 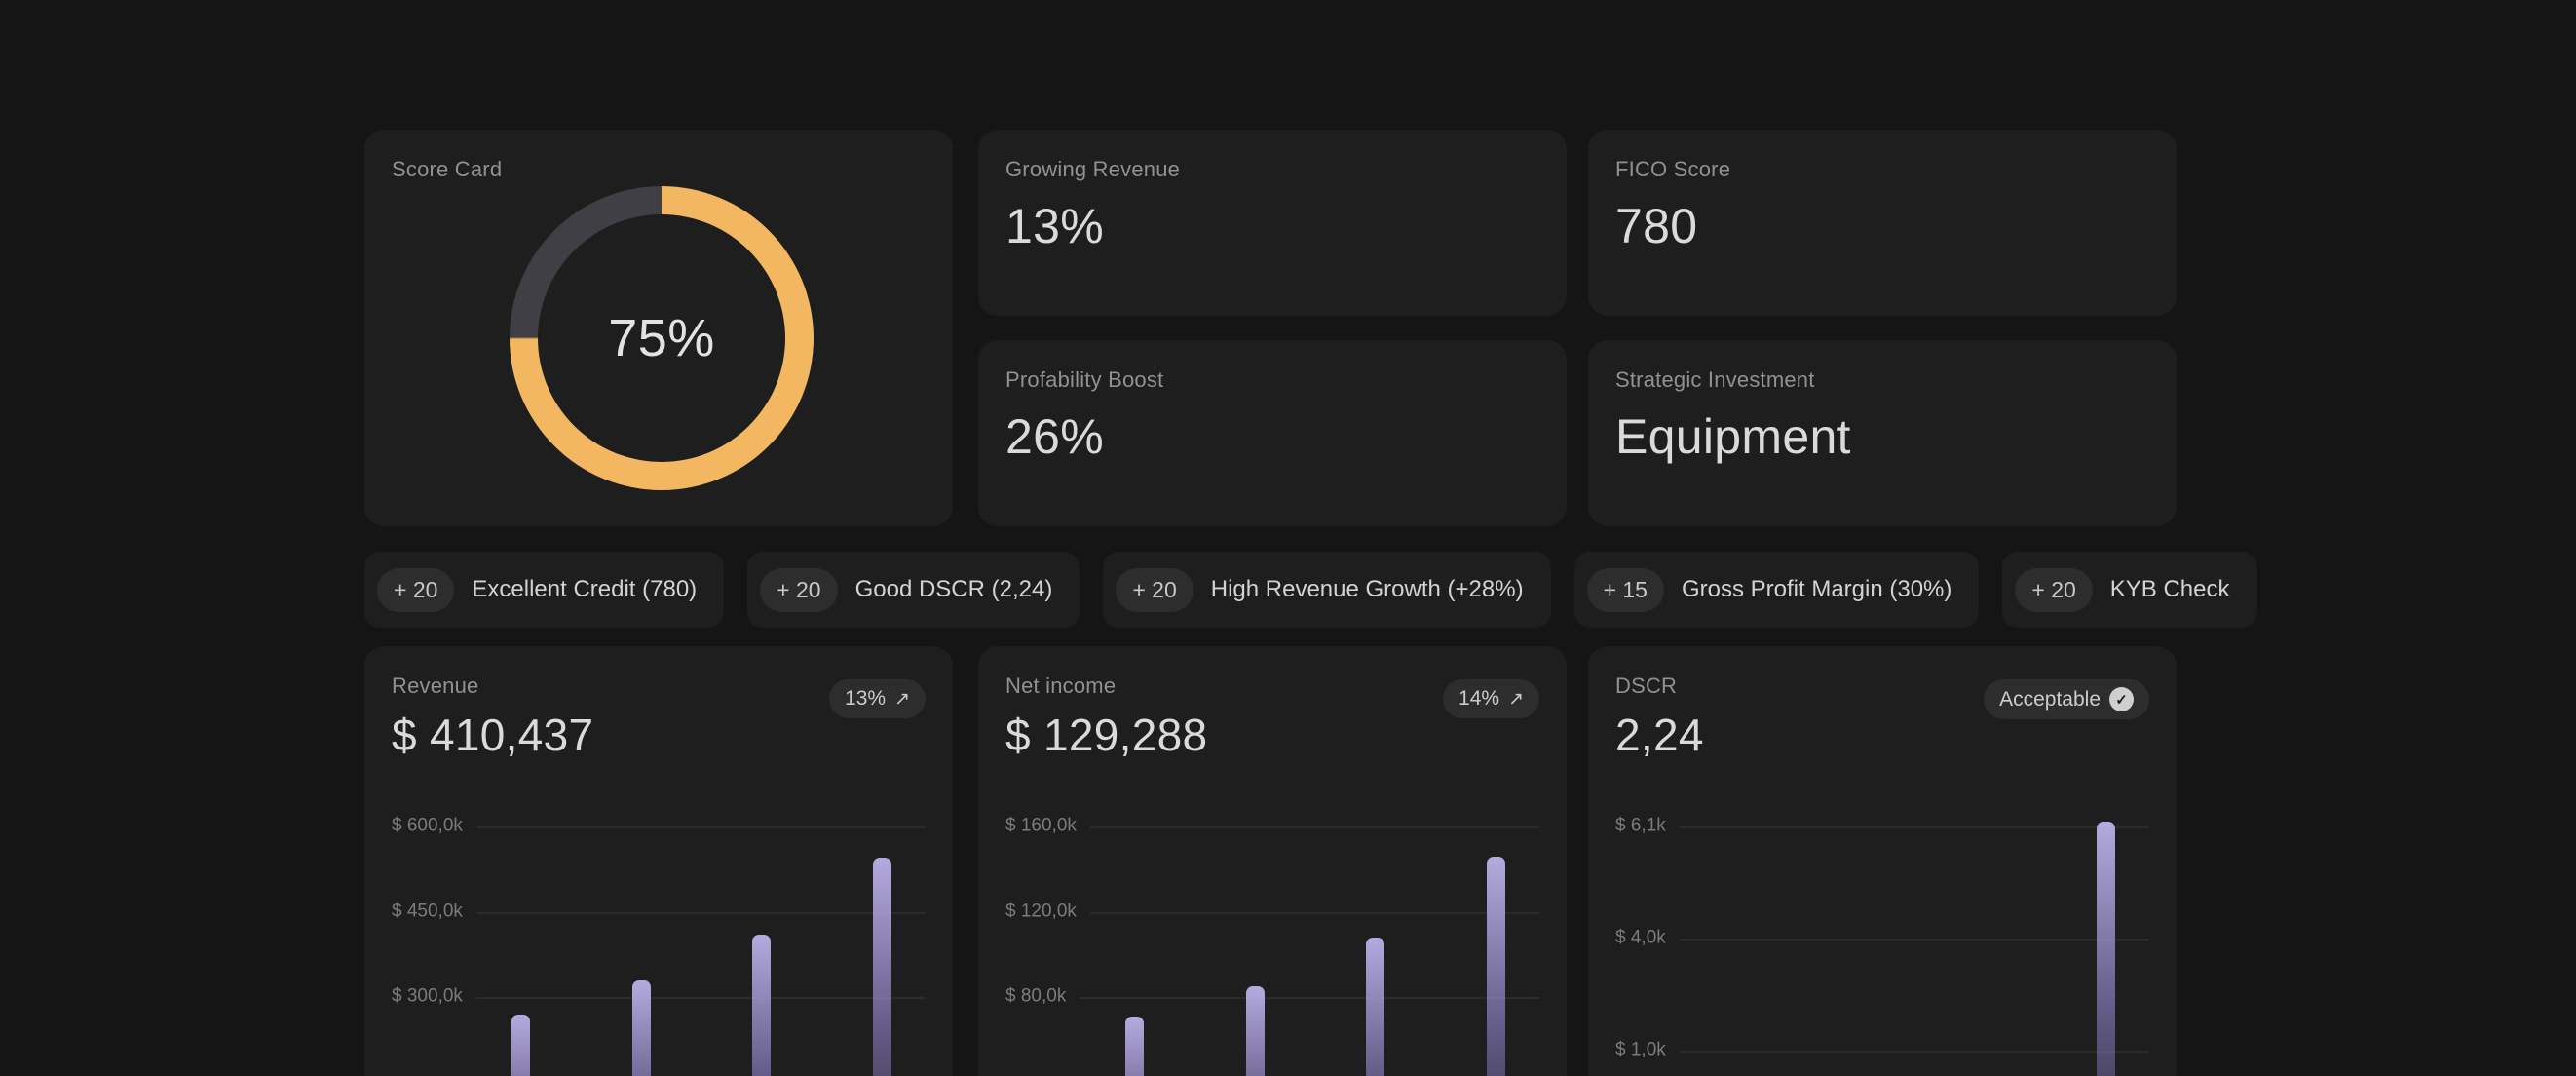 I want to click on chip-points-badge: + 15, so click(x=1625, y=589).